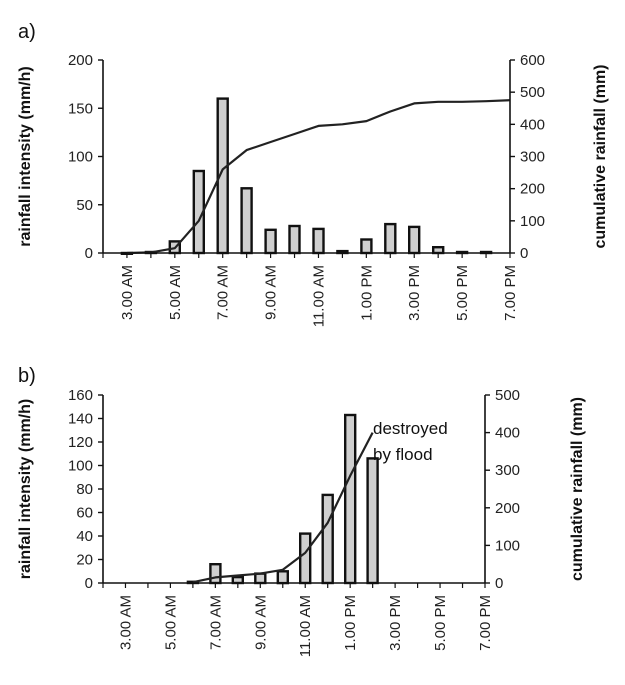  What do you see at coordinates (80, 60) in the screenshot?
I see `y-tick-label: 200` at bounding box center [80, 60].